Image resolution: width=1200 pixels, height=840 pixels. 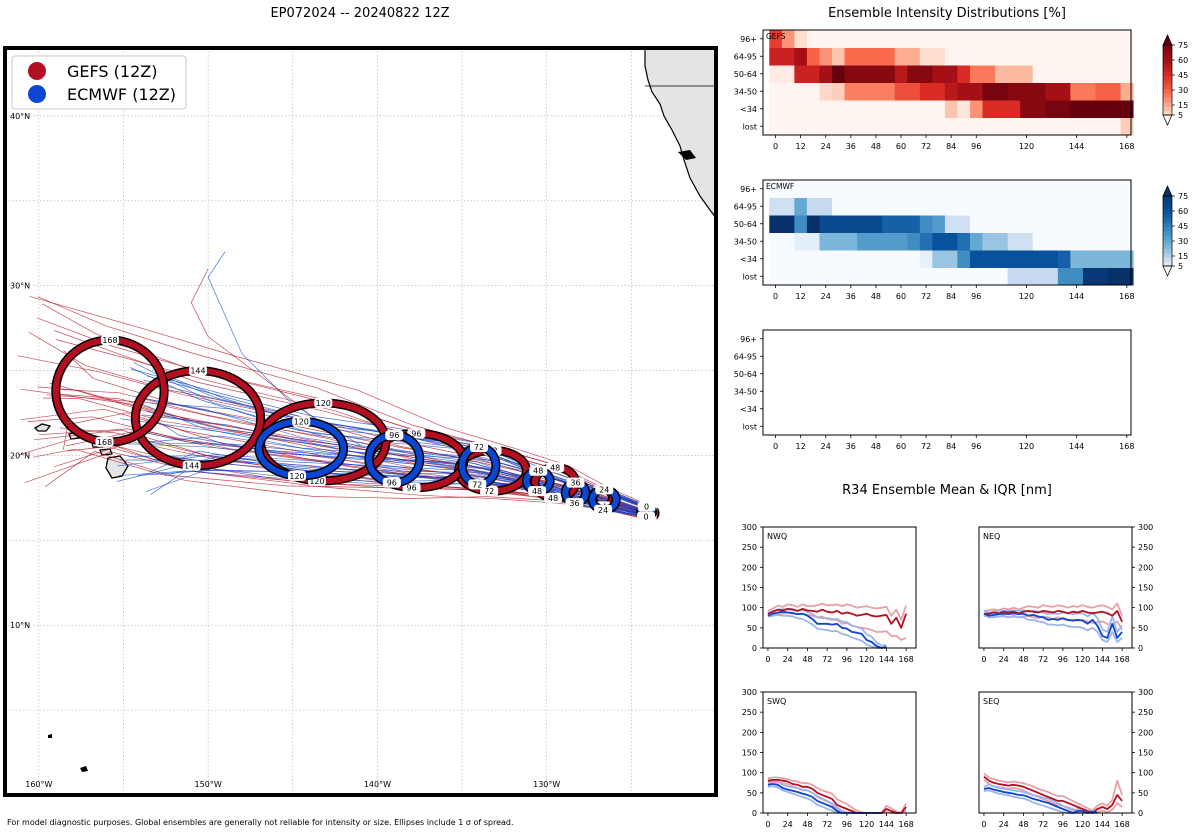 What do you see at coordinates (748, 259) in the screenshot?
I see `row-label: <34` at bounding box center [748, 259].